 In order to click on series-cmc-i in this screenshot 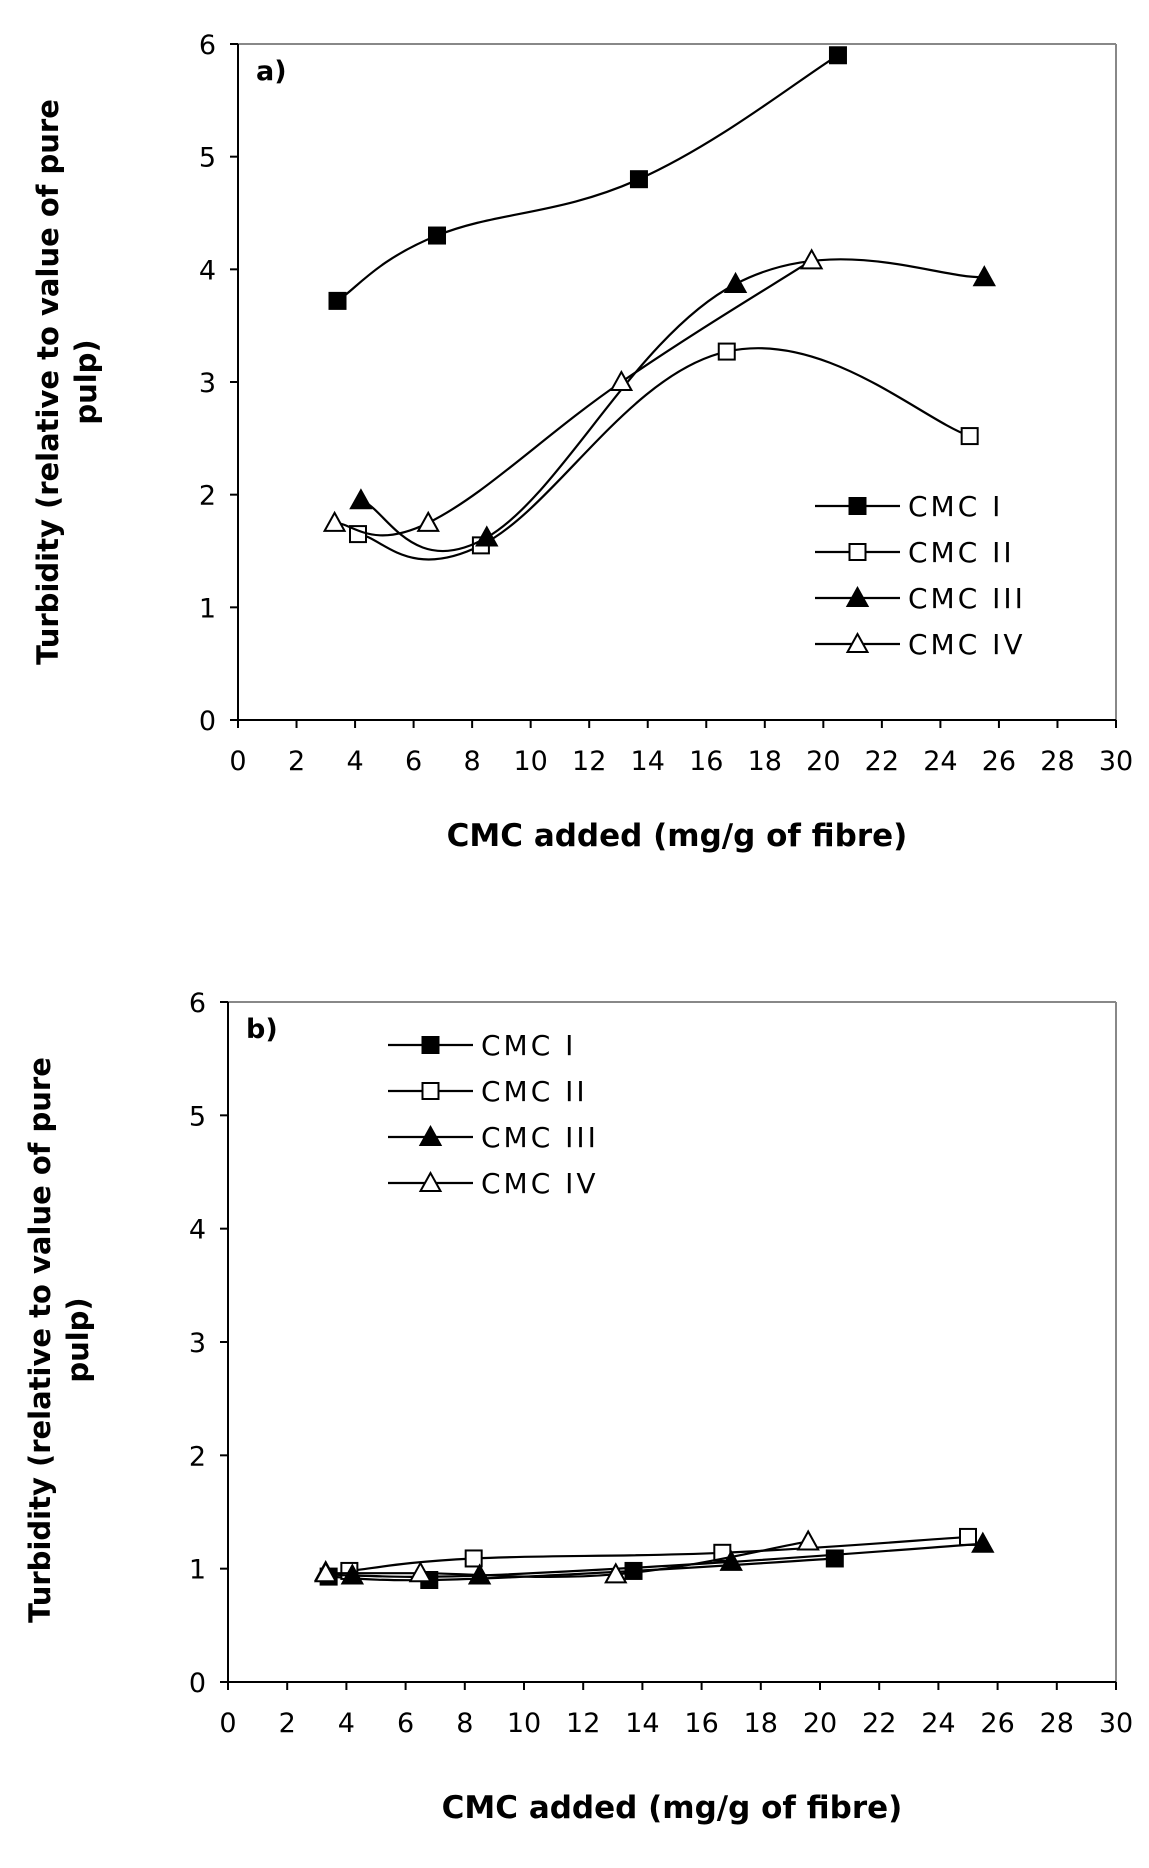, I will do `click(587, 178)`.